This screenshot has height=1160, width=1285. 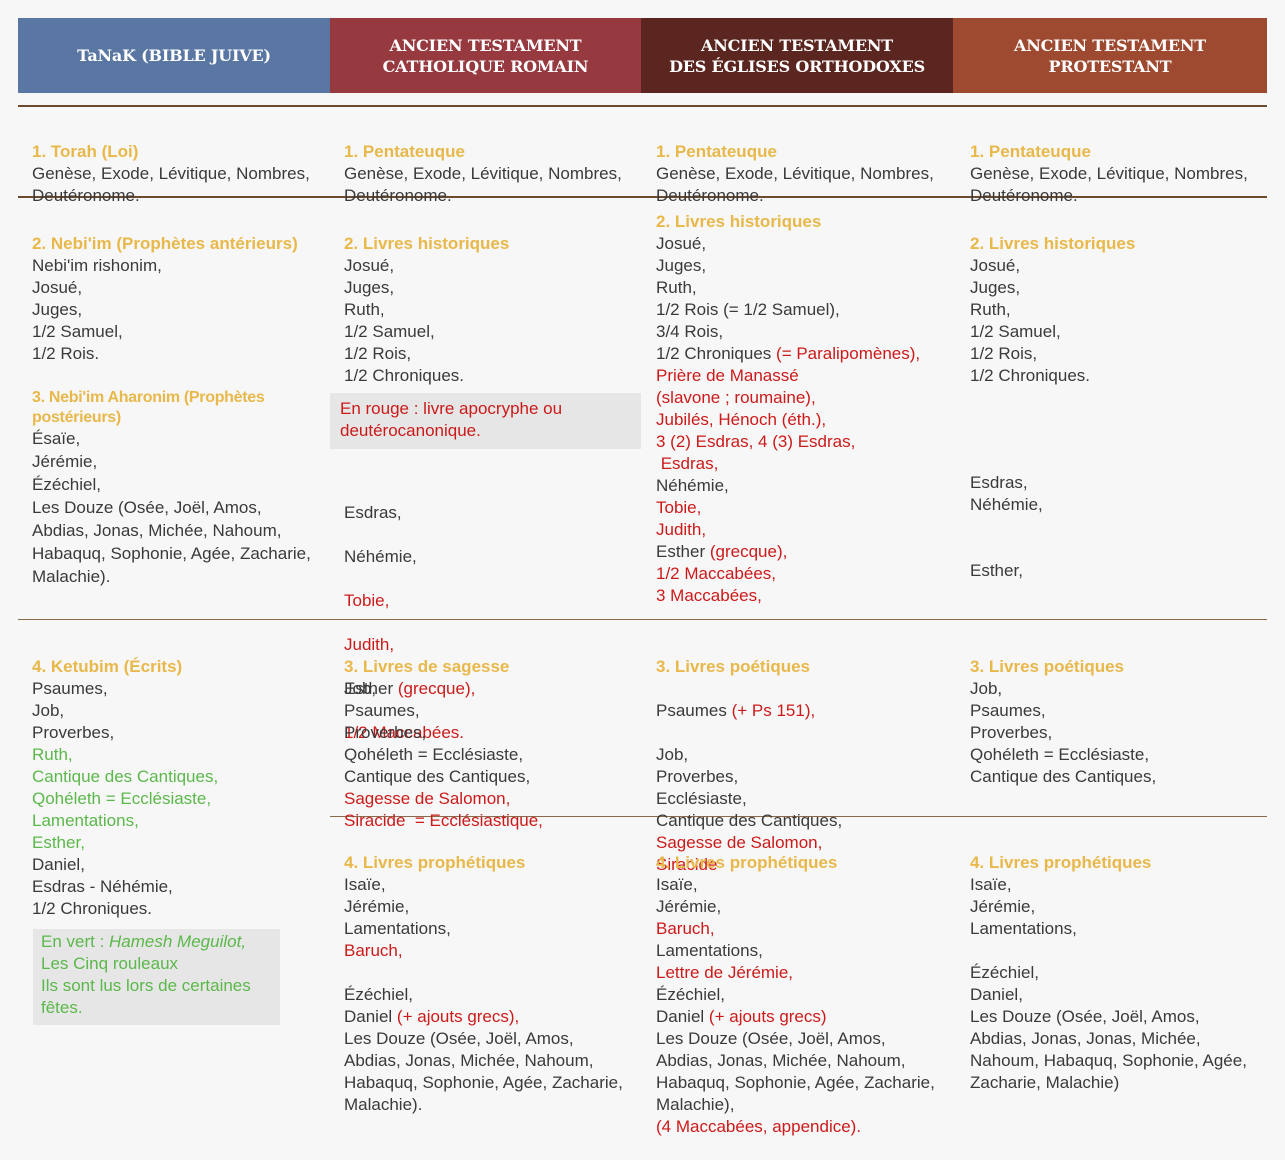 I want to click on book-line-apocryphal: Jubilés, Hénoch (éth.),, so click(x=741, y=419).